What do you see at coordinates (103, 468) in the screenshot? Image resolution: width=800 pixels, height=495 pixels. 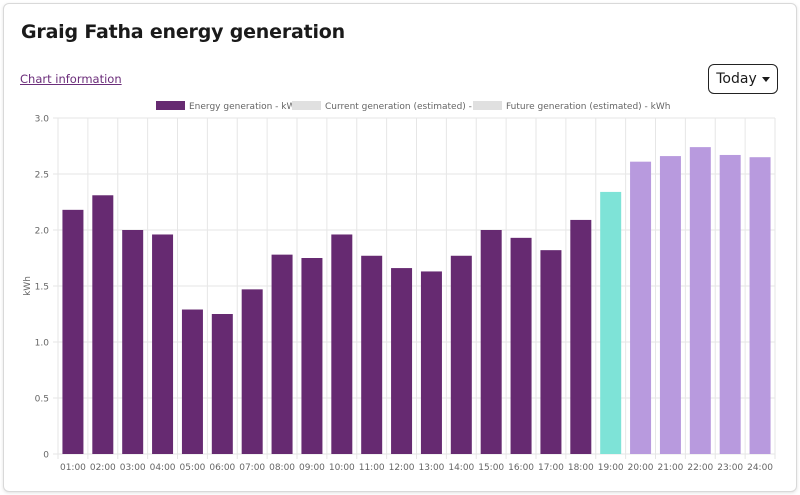 I see `x-tick-label: 02:00` at bounding box center [103, 468].